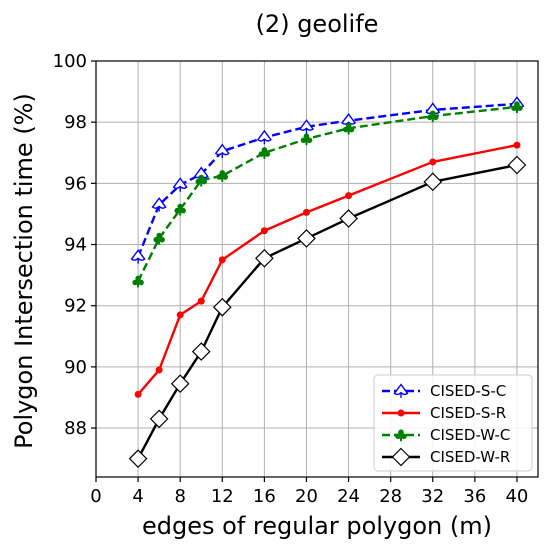 This screenshot has width=551, height=550. I want to click on legend-item: CISED-S-R, so click(444, 413).